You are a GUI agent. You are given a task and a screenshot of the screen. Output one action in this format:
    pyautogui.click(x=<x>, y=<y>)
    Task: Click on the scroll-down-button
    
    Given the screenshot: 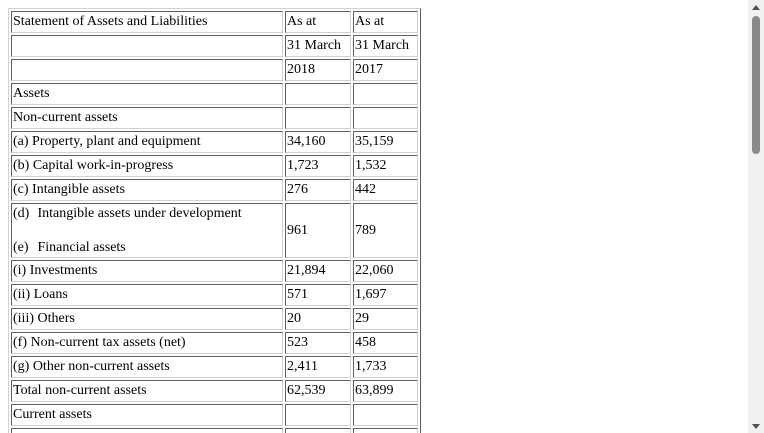 What is the action you would take?
    pyautogui.click(x=756, y=426)
    